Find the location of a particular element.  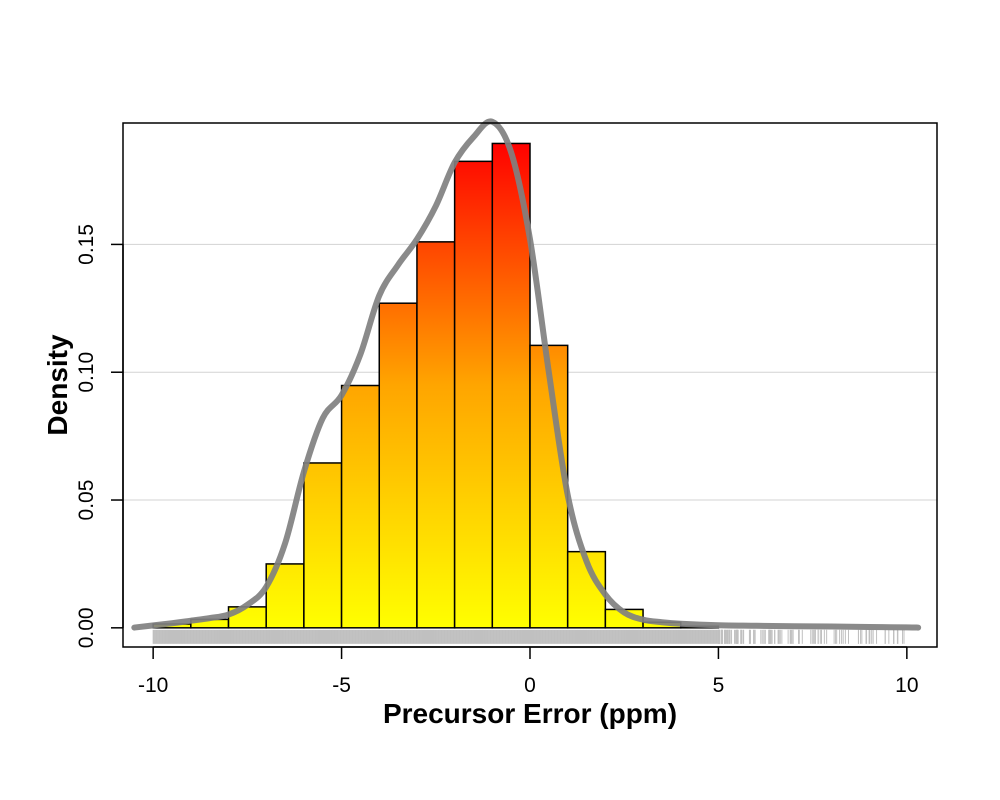

x-tick-label: 0 is located at coordinates (530, 685).